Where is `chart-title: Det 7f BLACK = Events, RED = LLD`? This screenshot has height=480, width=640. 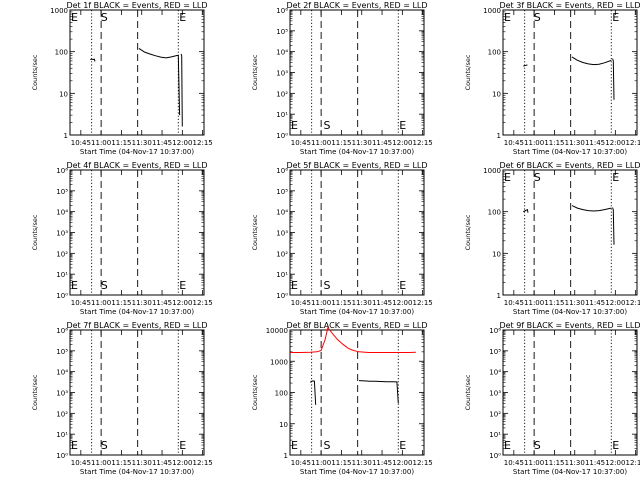 chart-title: Det 7f BLACK = Events, RED = LLD is located at coordinates (136, 325).